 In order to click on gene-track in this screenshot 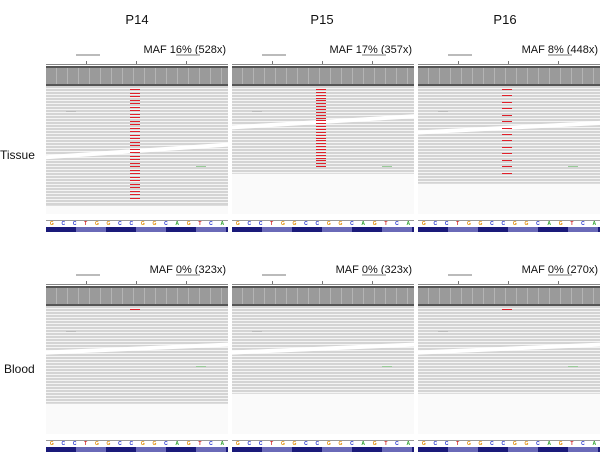, I will do `click(509, 229)`.